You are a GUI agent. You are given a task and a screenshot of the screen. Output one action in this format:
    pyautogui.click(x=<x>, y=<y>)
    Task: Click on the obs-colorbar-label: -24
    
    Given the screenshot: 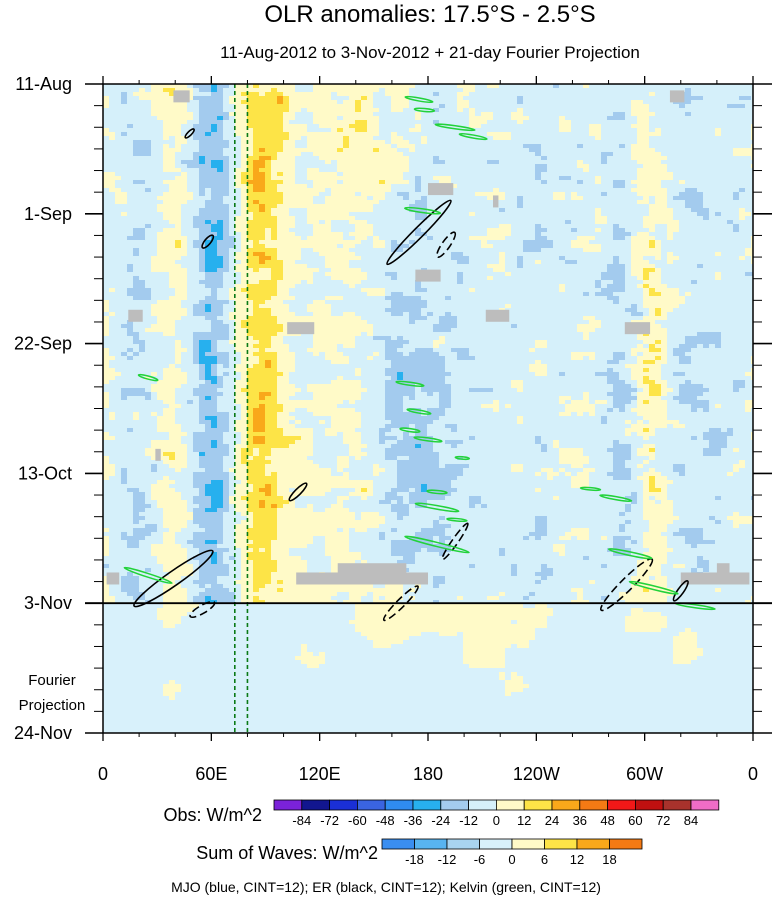 What is the action you would take?
    pyautogui.click(x=440, y=820)
    